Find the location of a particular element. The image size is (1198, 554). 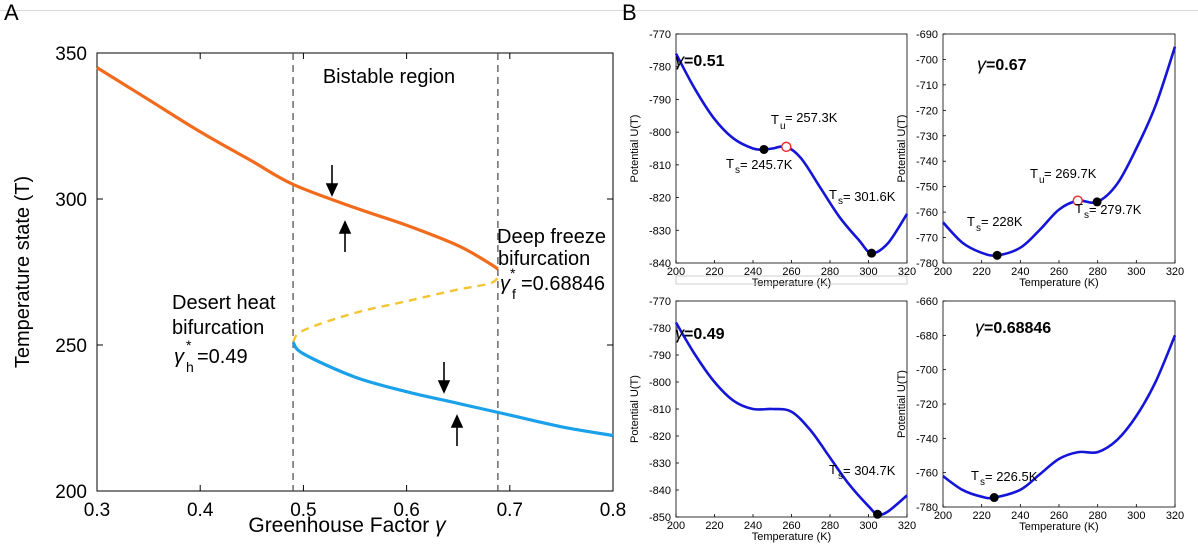

subplot-ytick-label: -790 is located at coordinates (660, 356).